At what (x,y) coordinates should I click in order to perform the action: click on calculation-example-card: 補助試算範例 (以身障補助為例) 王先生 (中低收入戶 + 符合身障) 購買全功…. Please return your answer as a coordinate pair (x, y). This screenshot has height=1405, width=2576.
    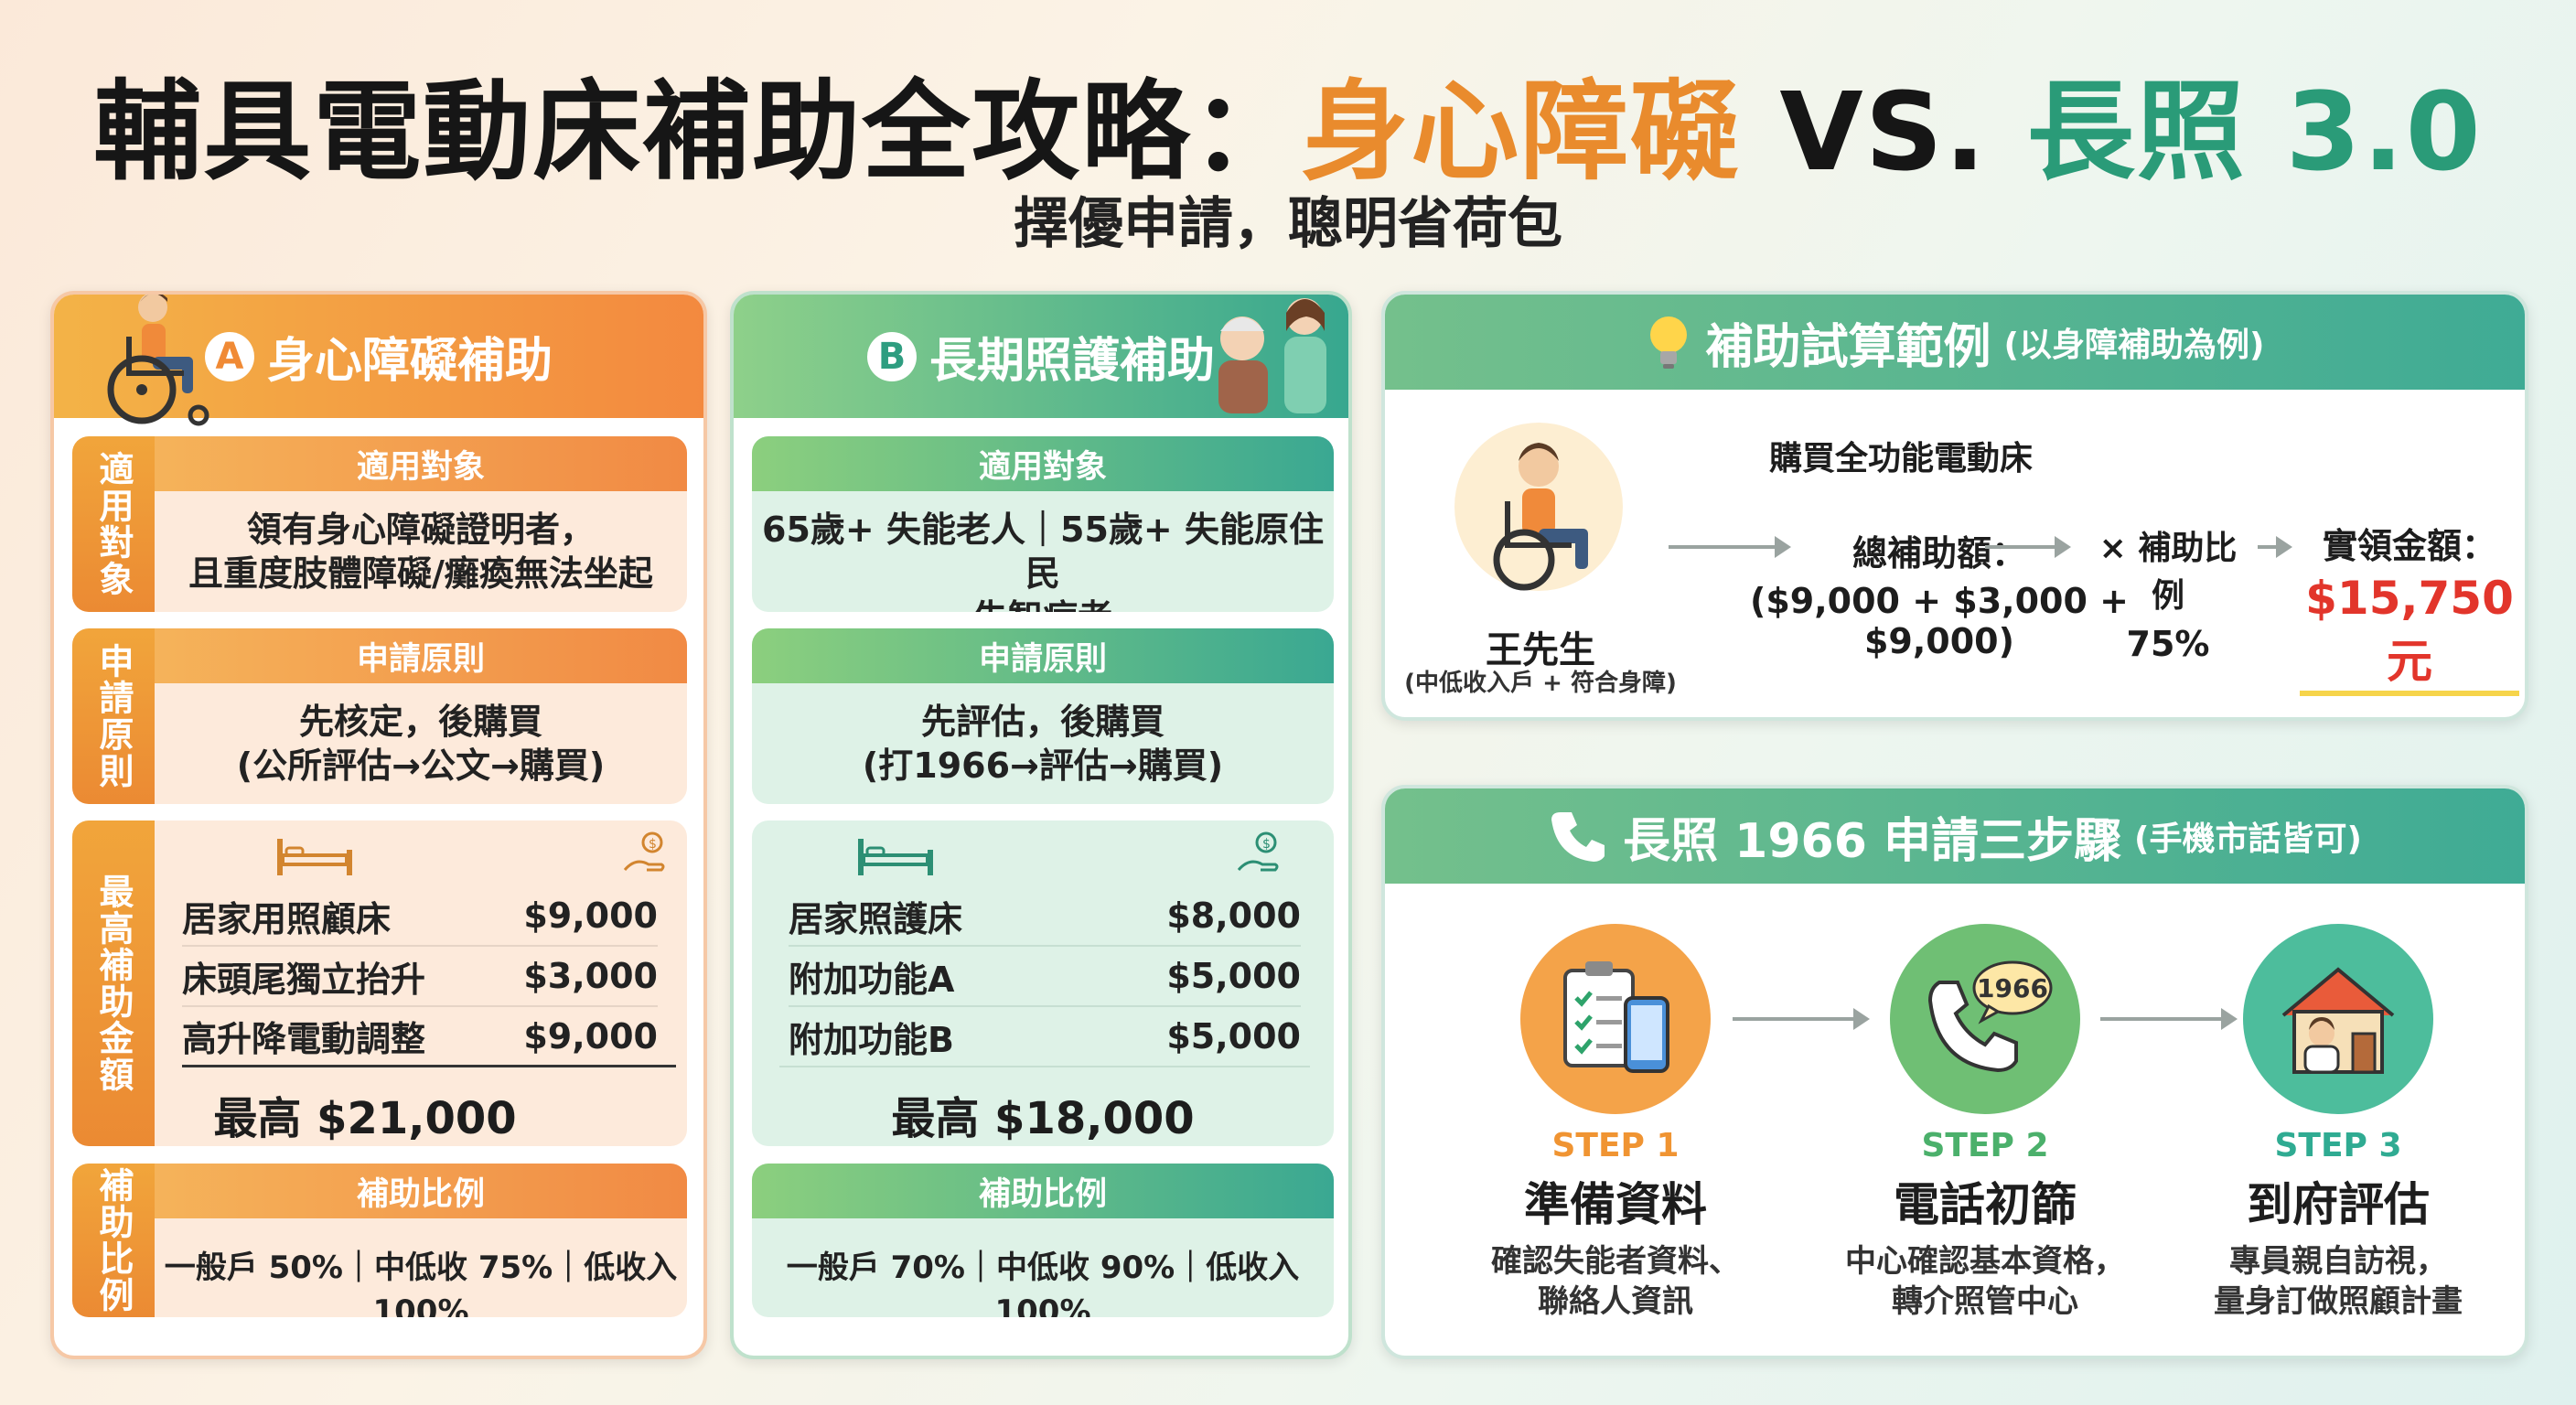
    Looking at the image, I should click on (1955, 506).